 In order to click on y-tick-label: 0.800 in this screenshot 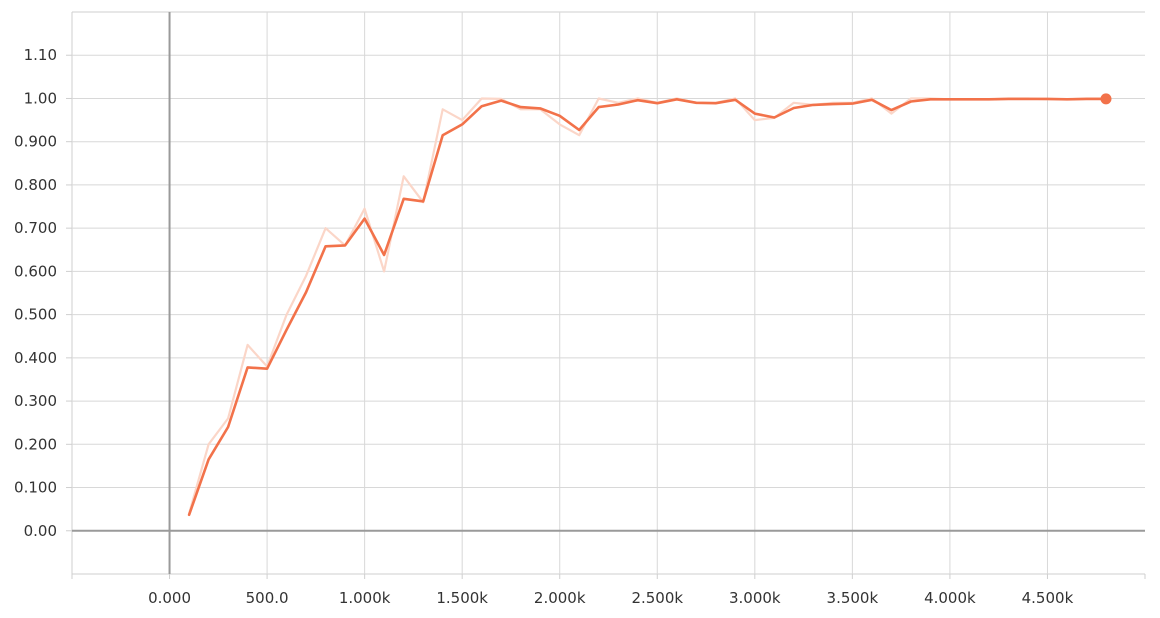, I will do `click(35, 185)`.